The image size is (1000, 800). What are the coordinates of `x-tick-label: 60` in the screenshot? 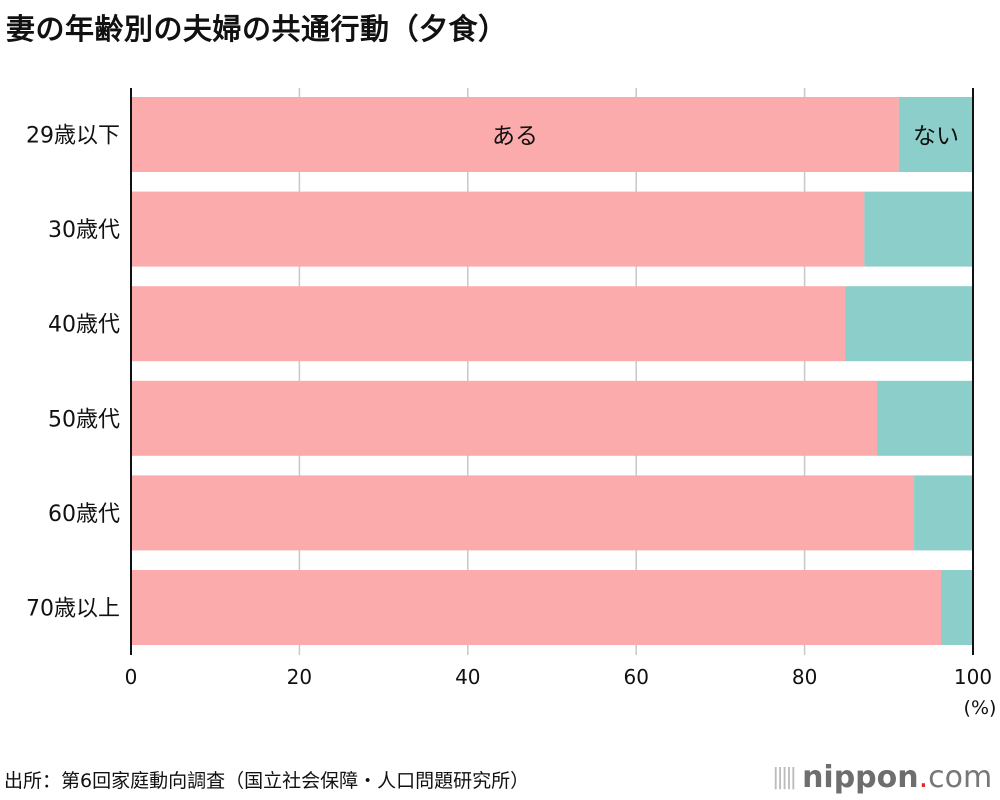 It's located at (635, 677).